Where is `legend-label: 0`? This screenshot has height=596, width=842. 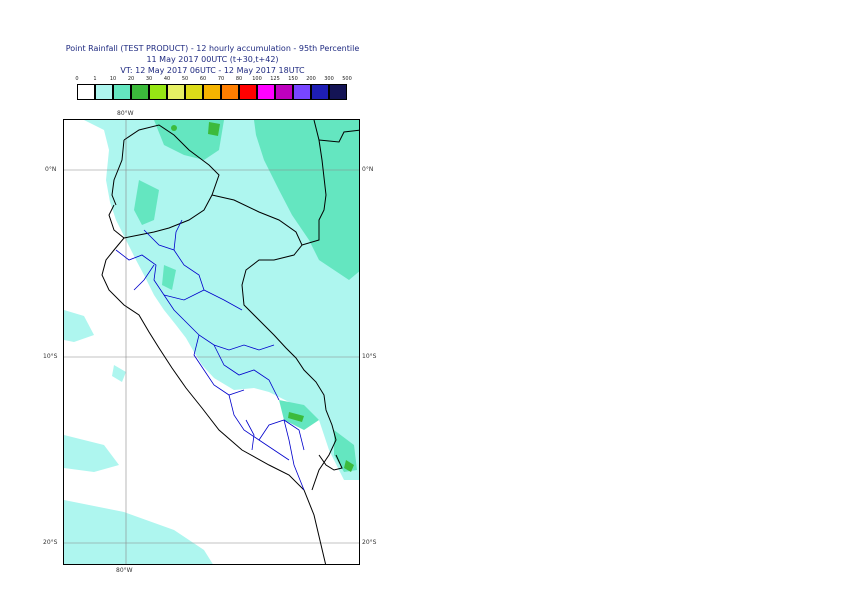 legend-label: 0 is located at coordinates (77, 79).